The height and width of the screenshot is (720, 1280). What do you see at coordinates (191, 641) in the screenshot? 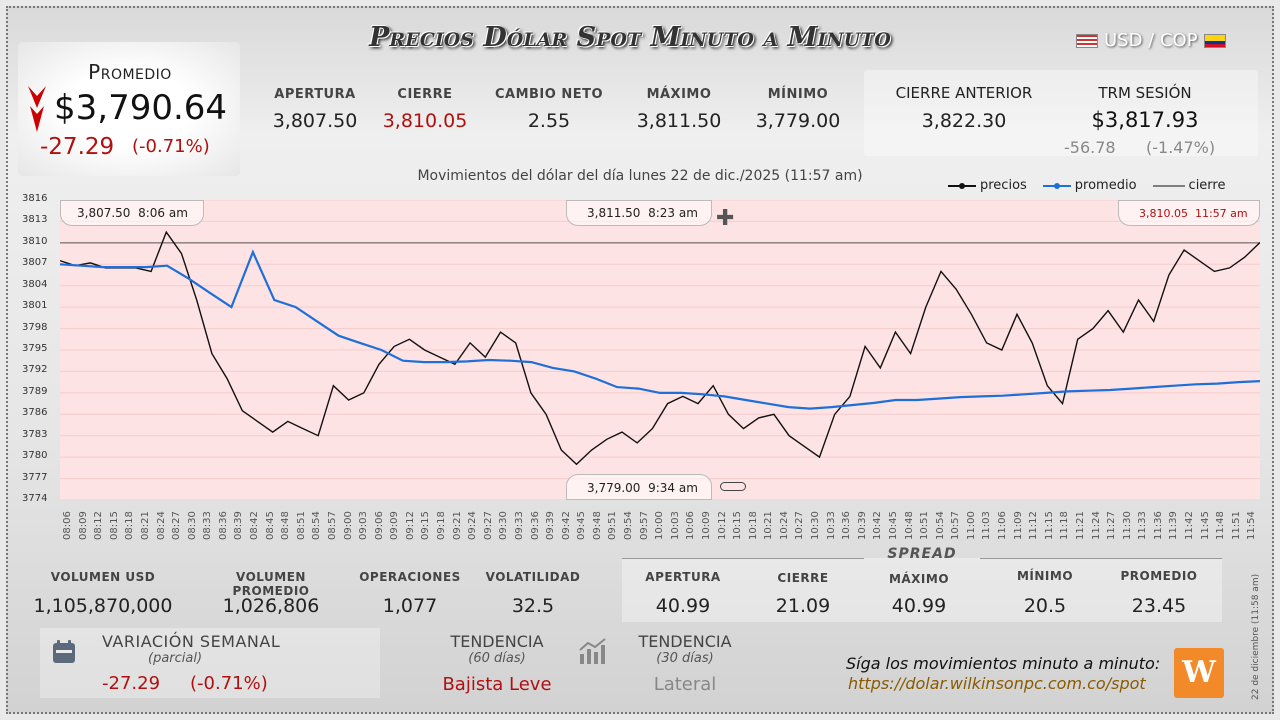
I see `weekly-label: VARIACIÓN SEMANAL` at bounding box center [191, 641].